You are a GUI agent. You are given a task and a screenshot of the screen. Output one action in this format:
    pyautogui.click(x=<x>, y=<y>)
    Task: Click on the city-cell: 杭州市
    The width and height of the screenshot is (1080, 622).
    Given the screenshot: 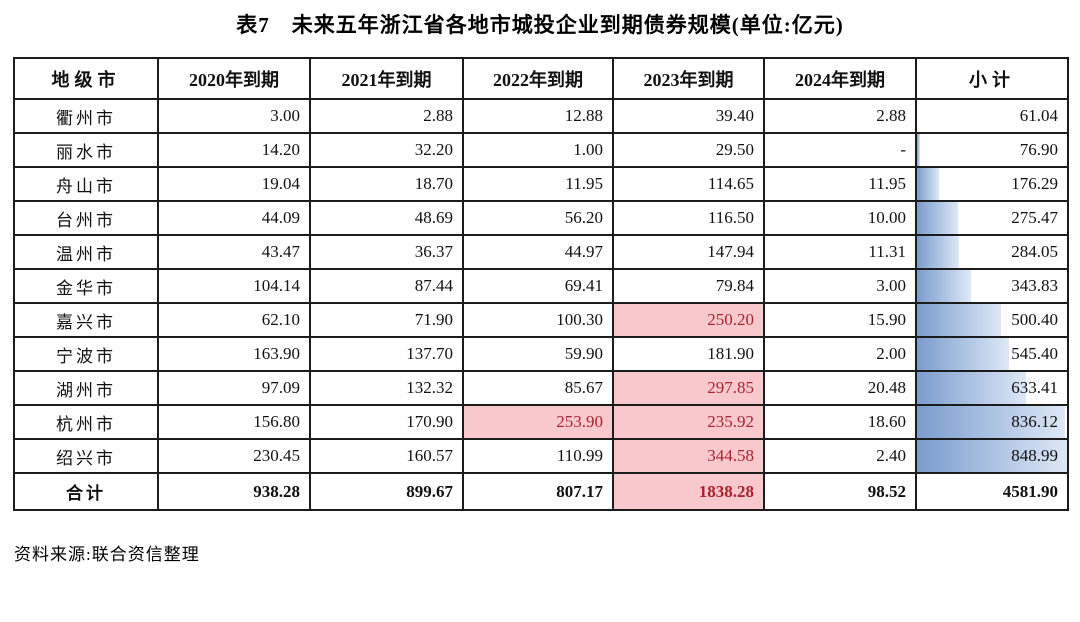 What is the action you would take?
    pyautogui.click(x=86, y=422)
    